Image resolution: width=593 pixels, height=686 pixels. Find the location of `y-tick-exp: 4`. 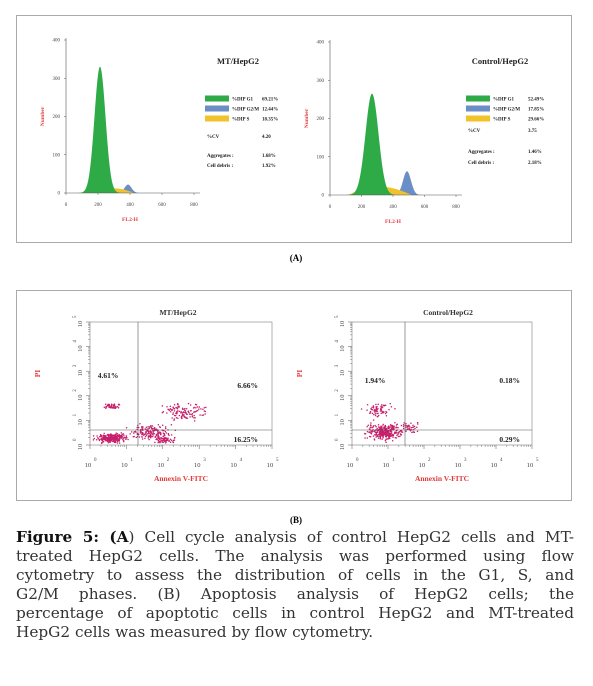

y-tick-exp: 4 is located at coordinates (337, 341).